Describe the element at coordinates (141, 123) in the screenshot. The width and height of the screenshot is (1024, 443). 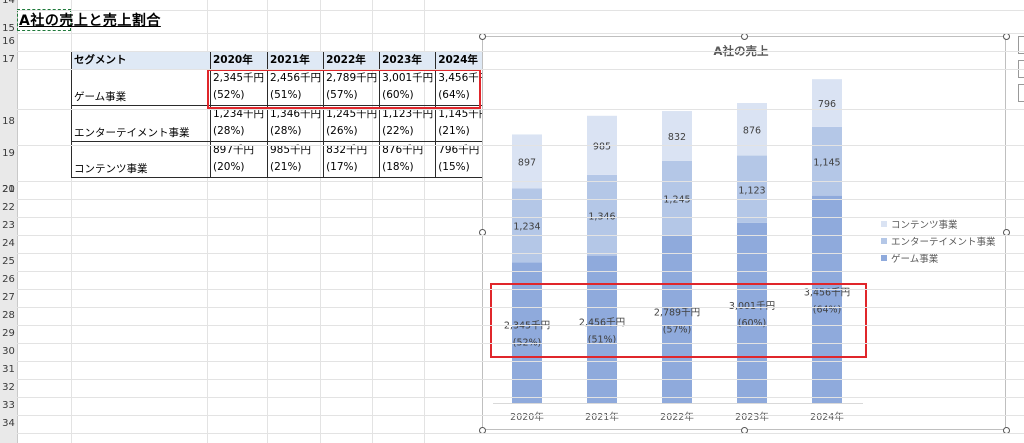
I see `segment-cell: エンターテイメント事業` at that location.